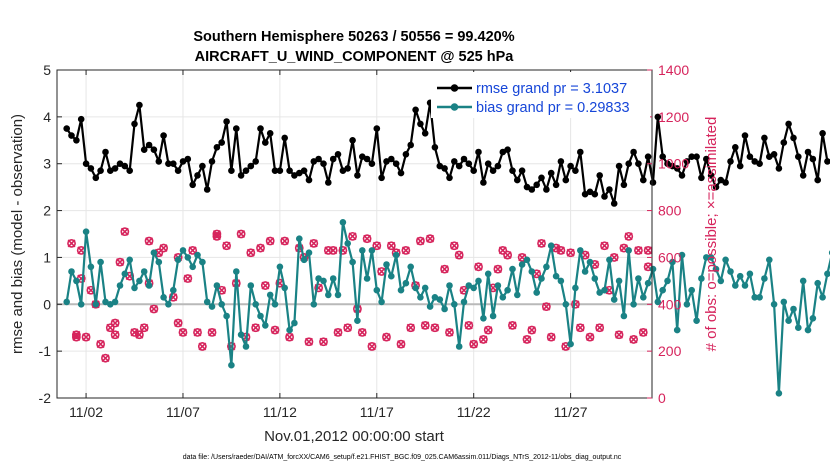 The image size is (830, 470). Describe the element at coordinates (183, 412) in the screenshot. I see `x-tick-label: 11/07` at that location.